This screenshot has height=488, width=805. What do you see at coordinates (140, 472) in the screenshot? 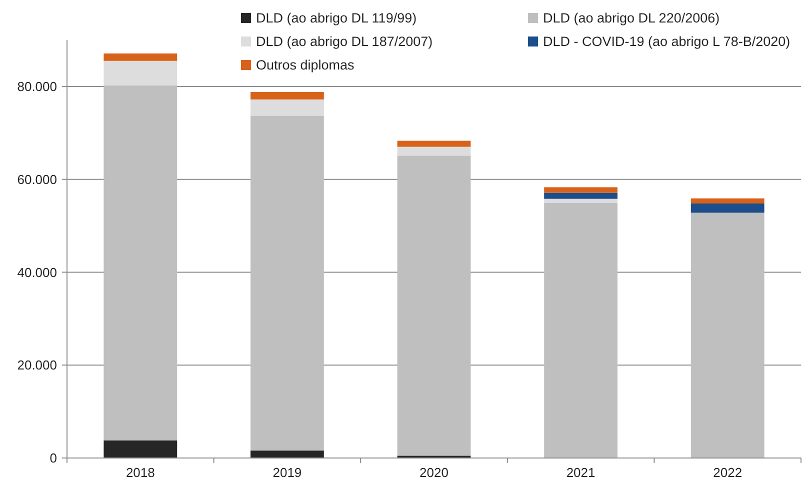
I see `x-tick-label: 2018` at bounding box center [140, 472].